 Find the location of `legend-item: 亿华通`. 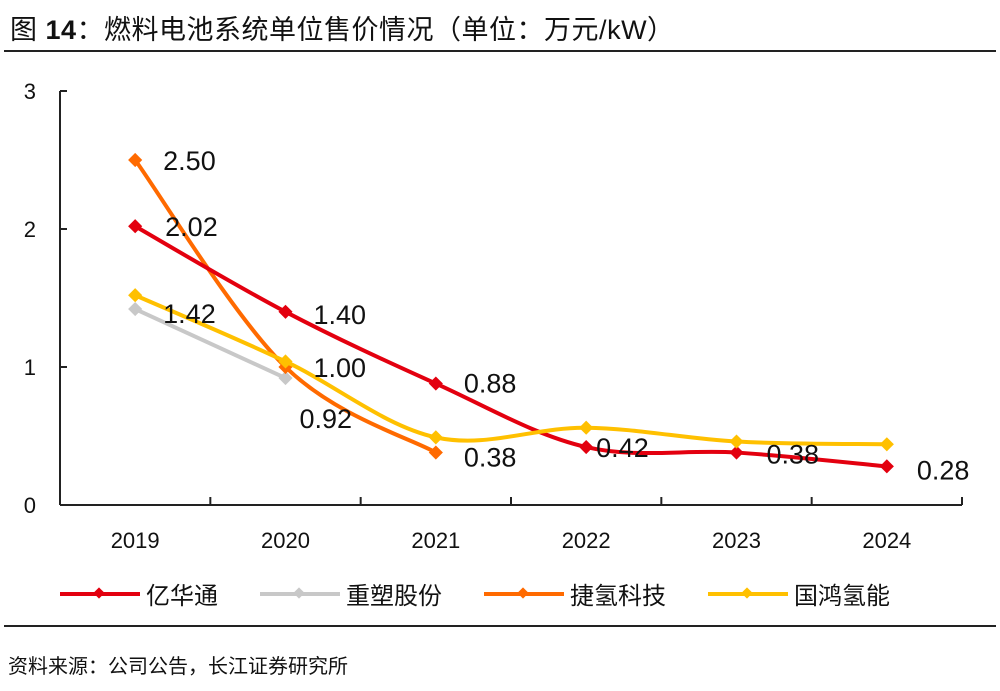

legend-item: 亿华通 is located at coordinates (139, 593).